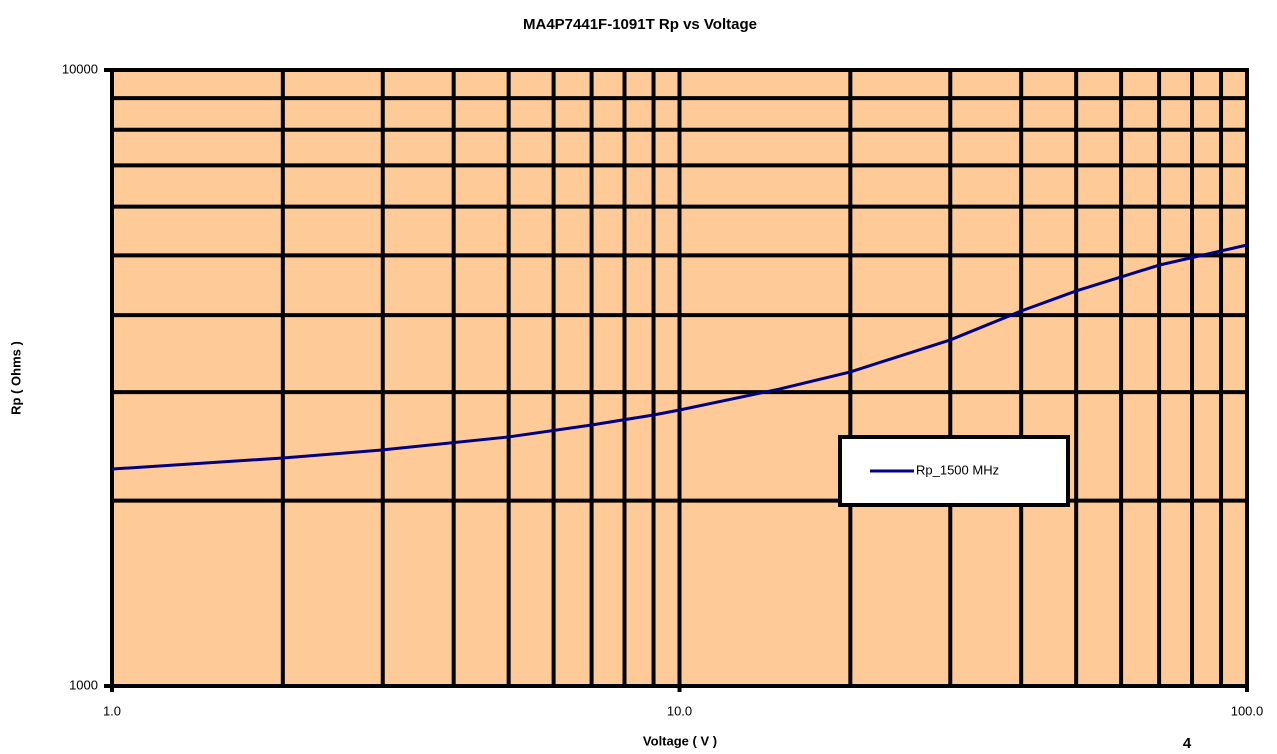  Describe the element at coordinates (1187, 743) in the screenshot. I see `page-number: 4` at that location.